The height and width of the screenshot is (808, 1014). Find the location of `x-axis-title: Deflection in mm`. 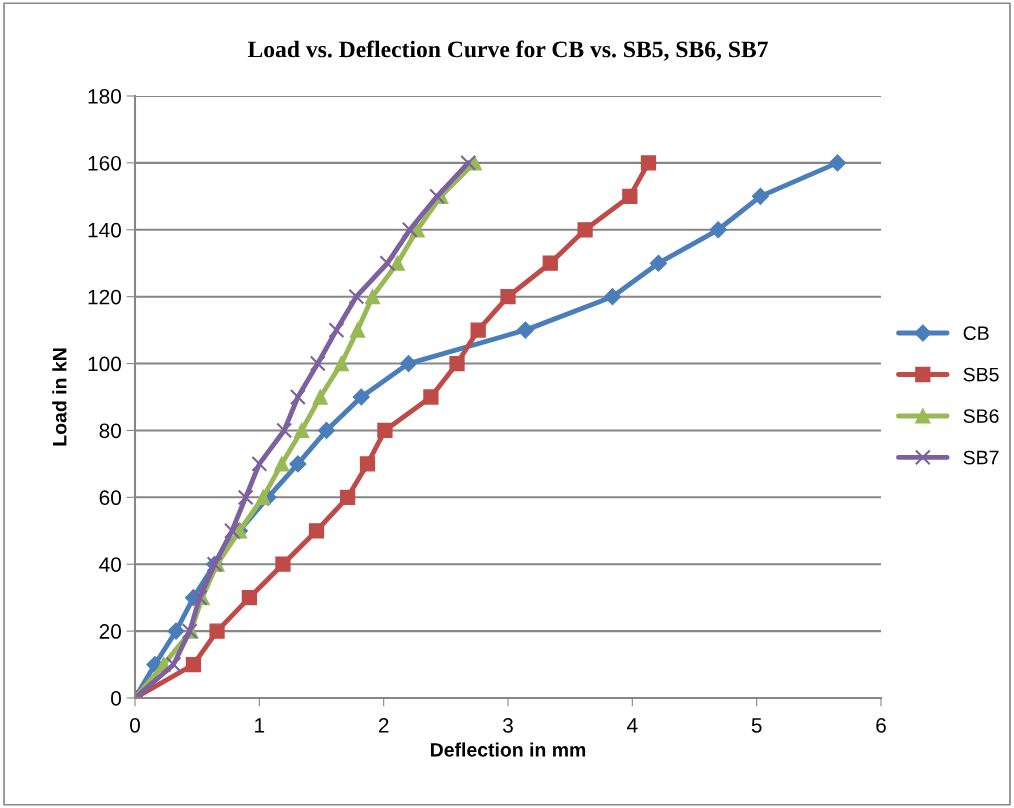

x-axis-title: Deflection in mm is located at coordinates (508, 749).